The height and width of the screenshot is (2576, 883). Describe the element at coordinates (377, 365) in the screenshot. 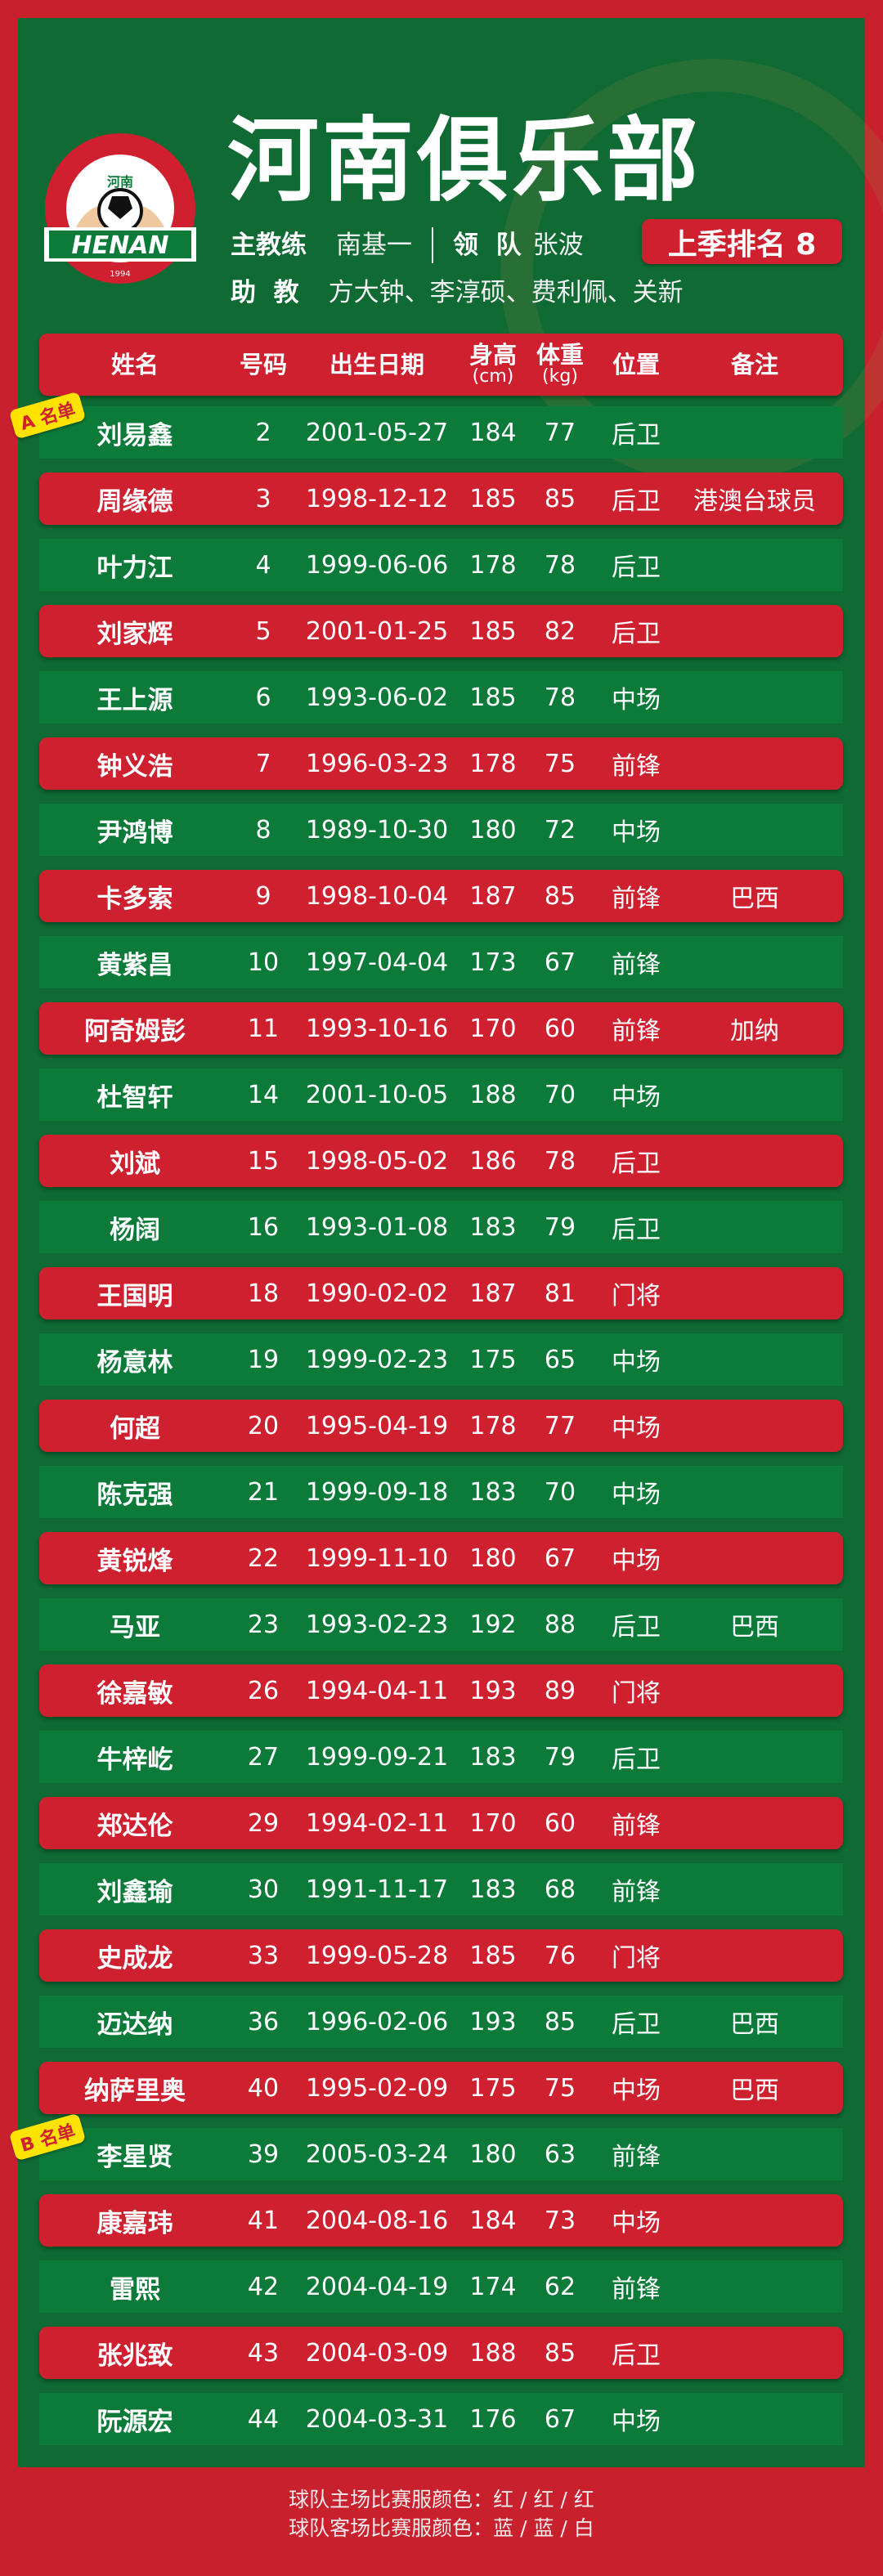

I see `header-birth: 出生日期` at that location.